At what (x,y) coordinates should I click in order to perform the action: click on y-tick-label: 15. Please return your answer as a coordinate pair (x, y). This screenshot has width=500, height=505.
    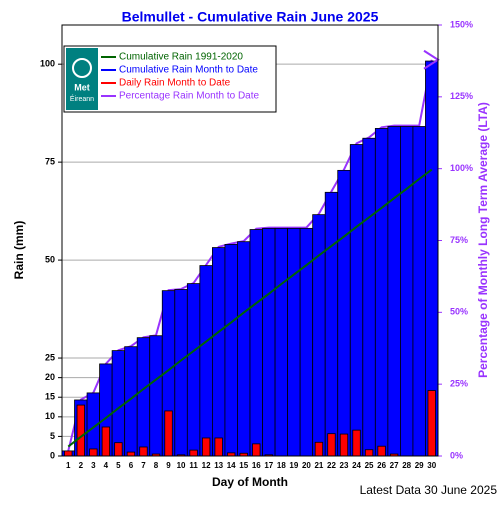
    Looking at the image, I should click on (50, 397).